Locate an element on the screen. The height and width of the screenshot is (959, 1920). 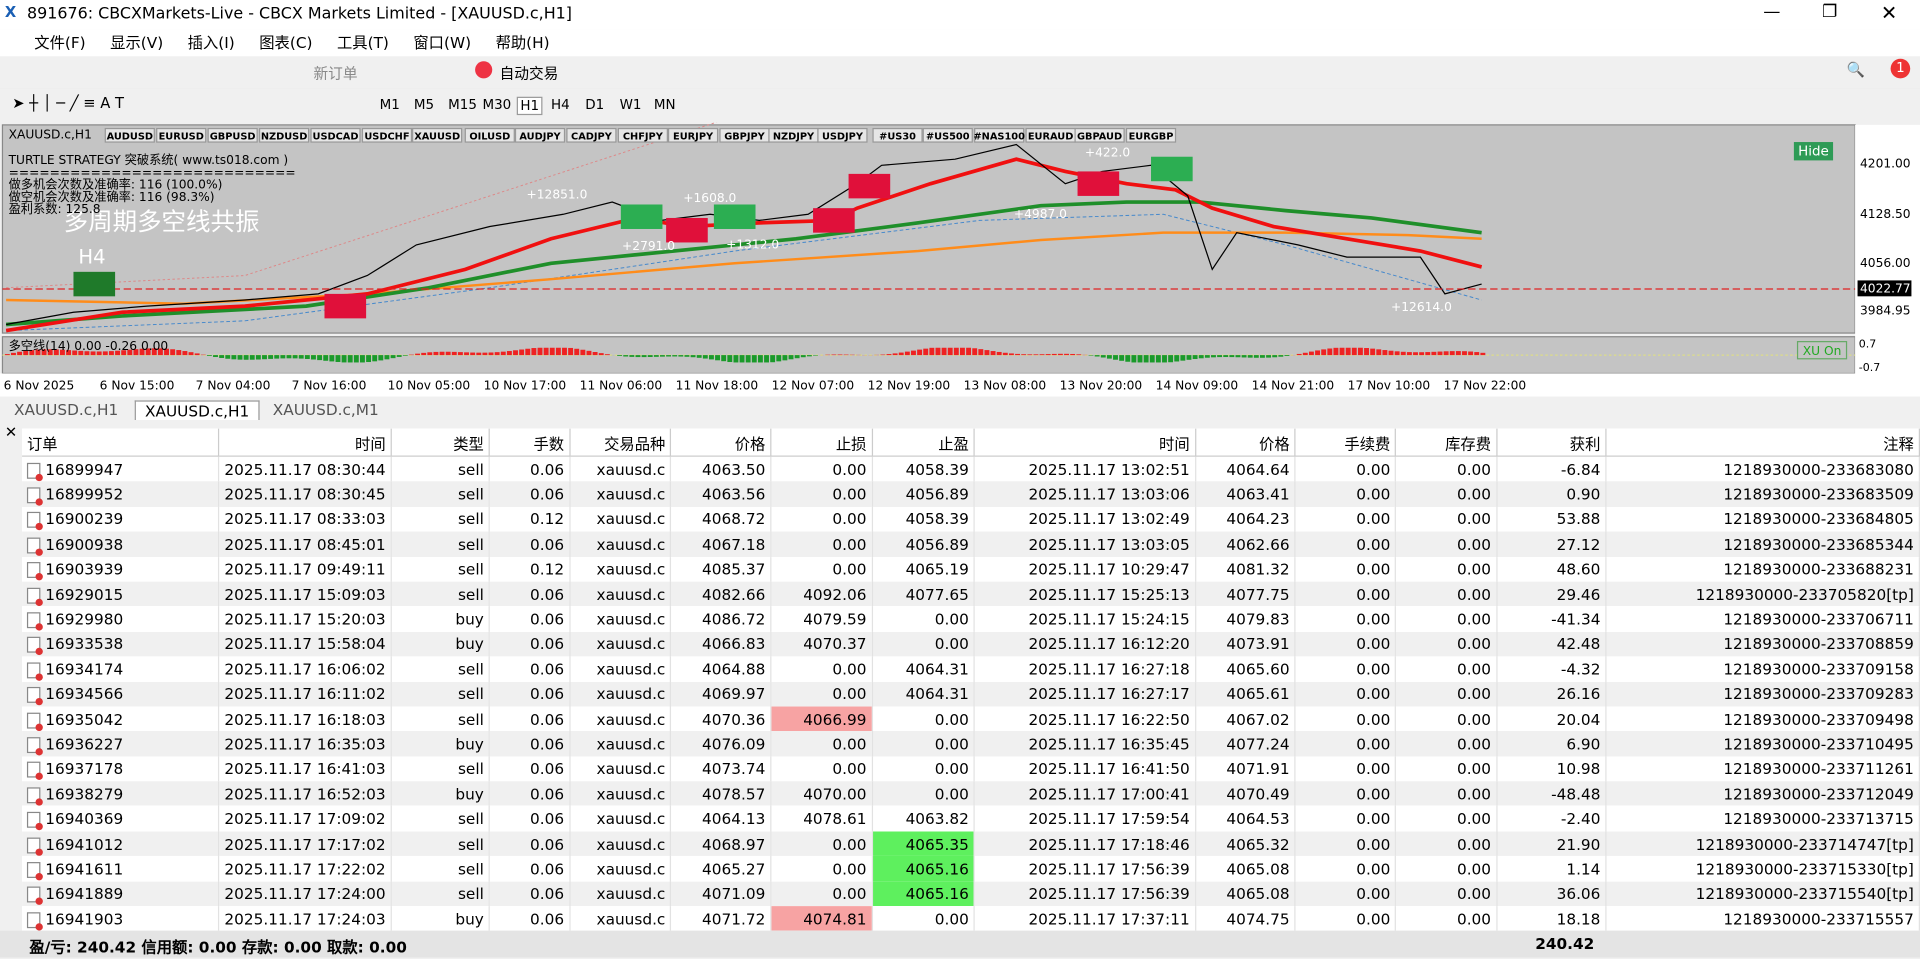
timeframe-button: H1 is located at coordinates (529, 106).